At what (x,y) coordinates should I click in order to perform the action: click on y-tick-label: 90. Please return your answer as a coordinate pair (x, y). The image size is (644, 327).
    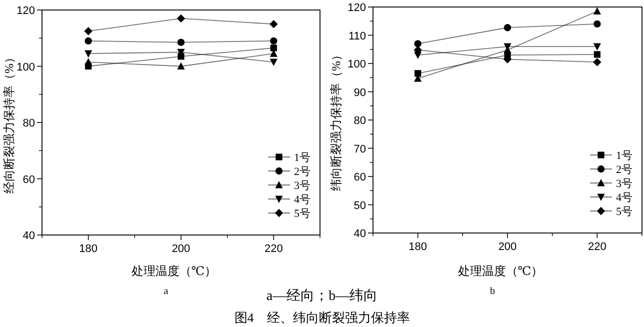
    Looking at the image, I should click on (360, 92).